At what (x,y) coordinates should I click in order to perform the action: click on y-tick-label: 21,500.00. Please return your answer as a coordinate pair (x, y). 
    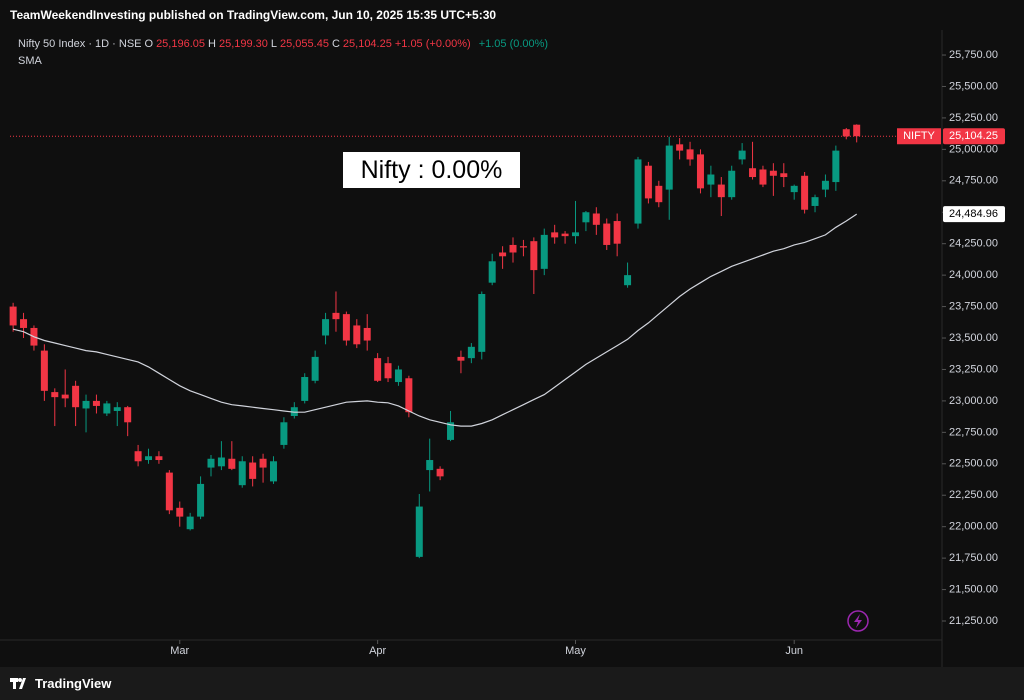
    Looking at the image, I should click on (973, 589).